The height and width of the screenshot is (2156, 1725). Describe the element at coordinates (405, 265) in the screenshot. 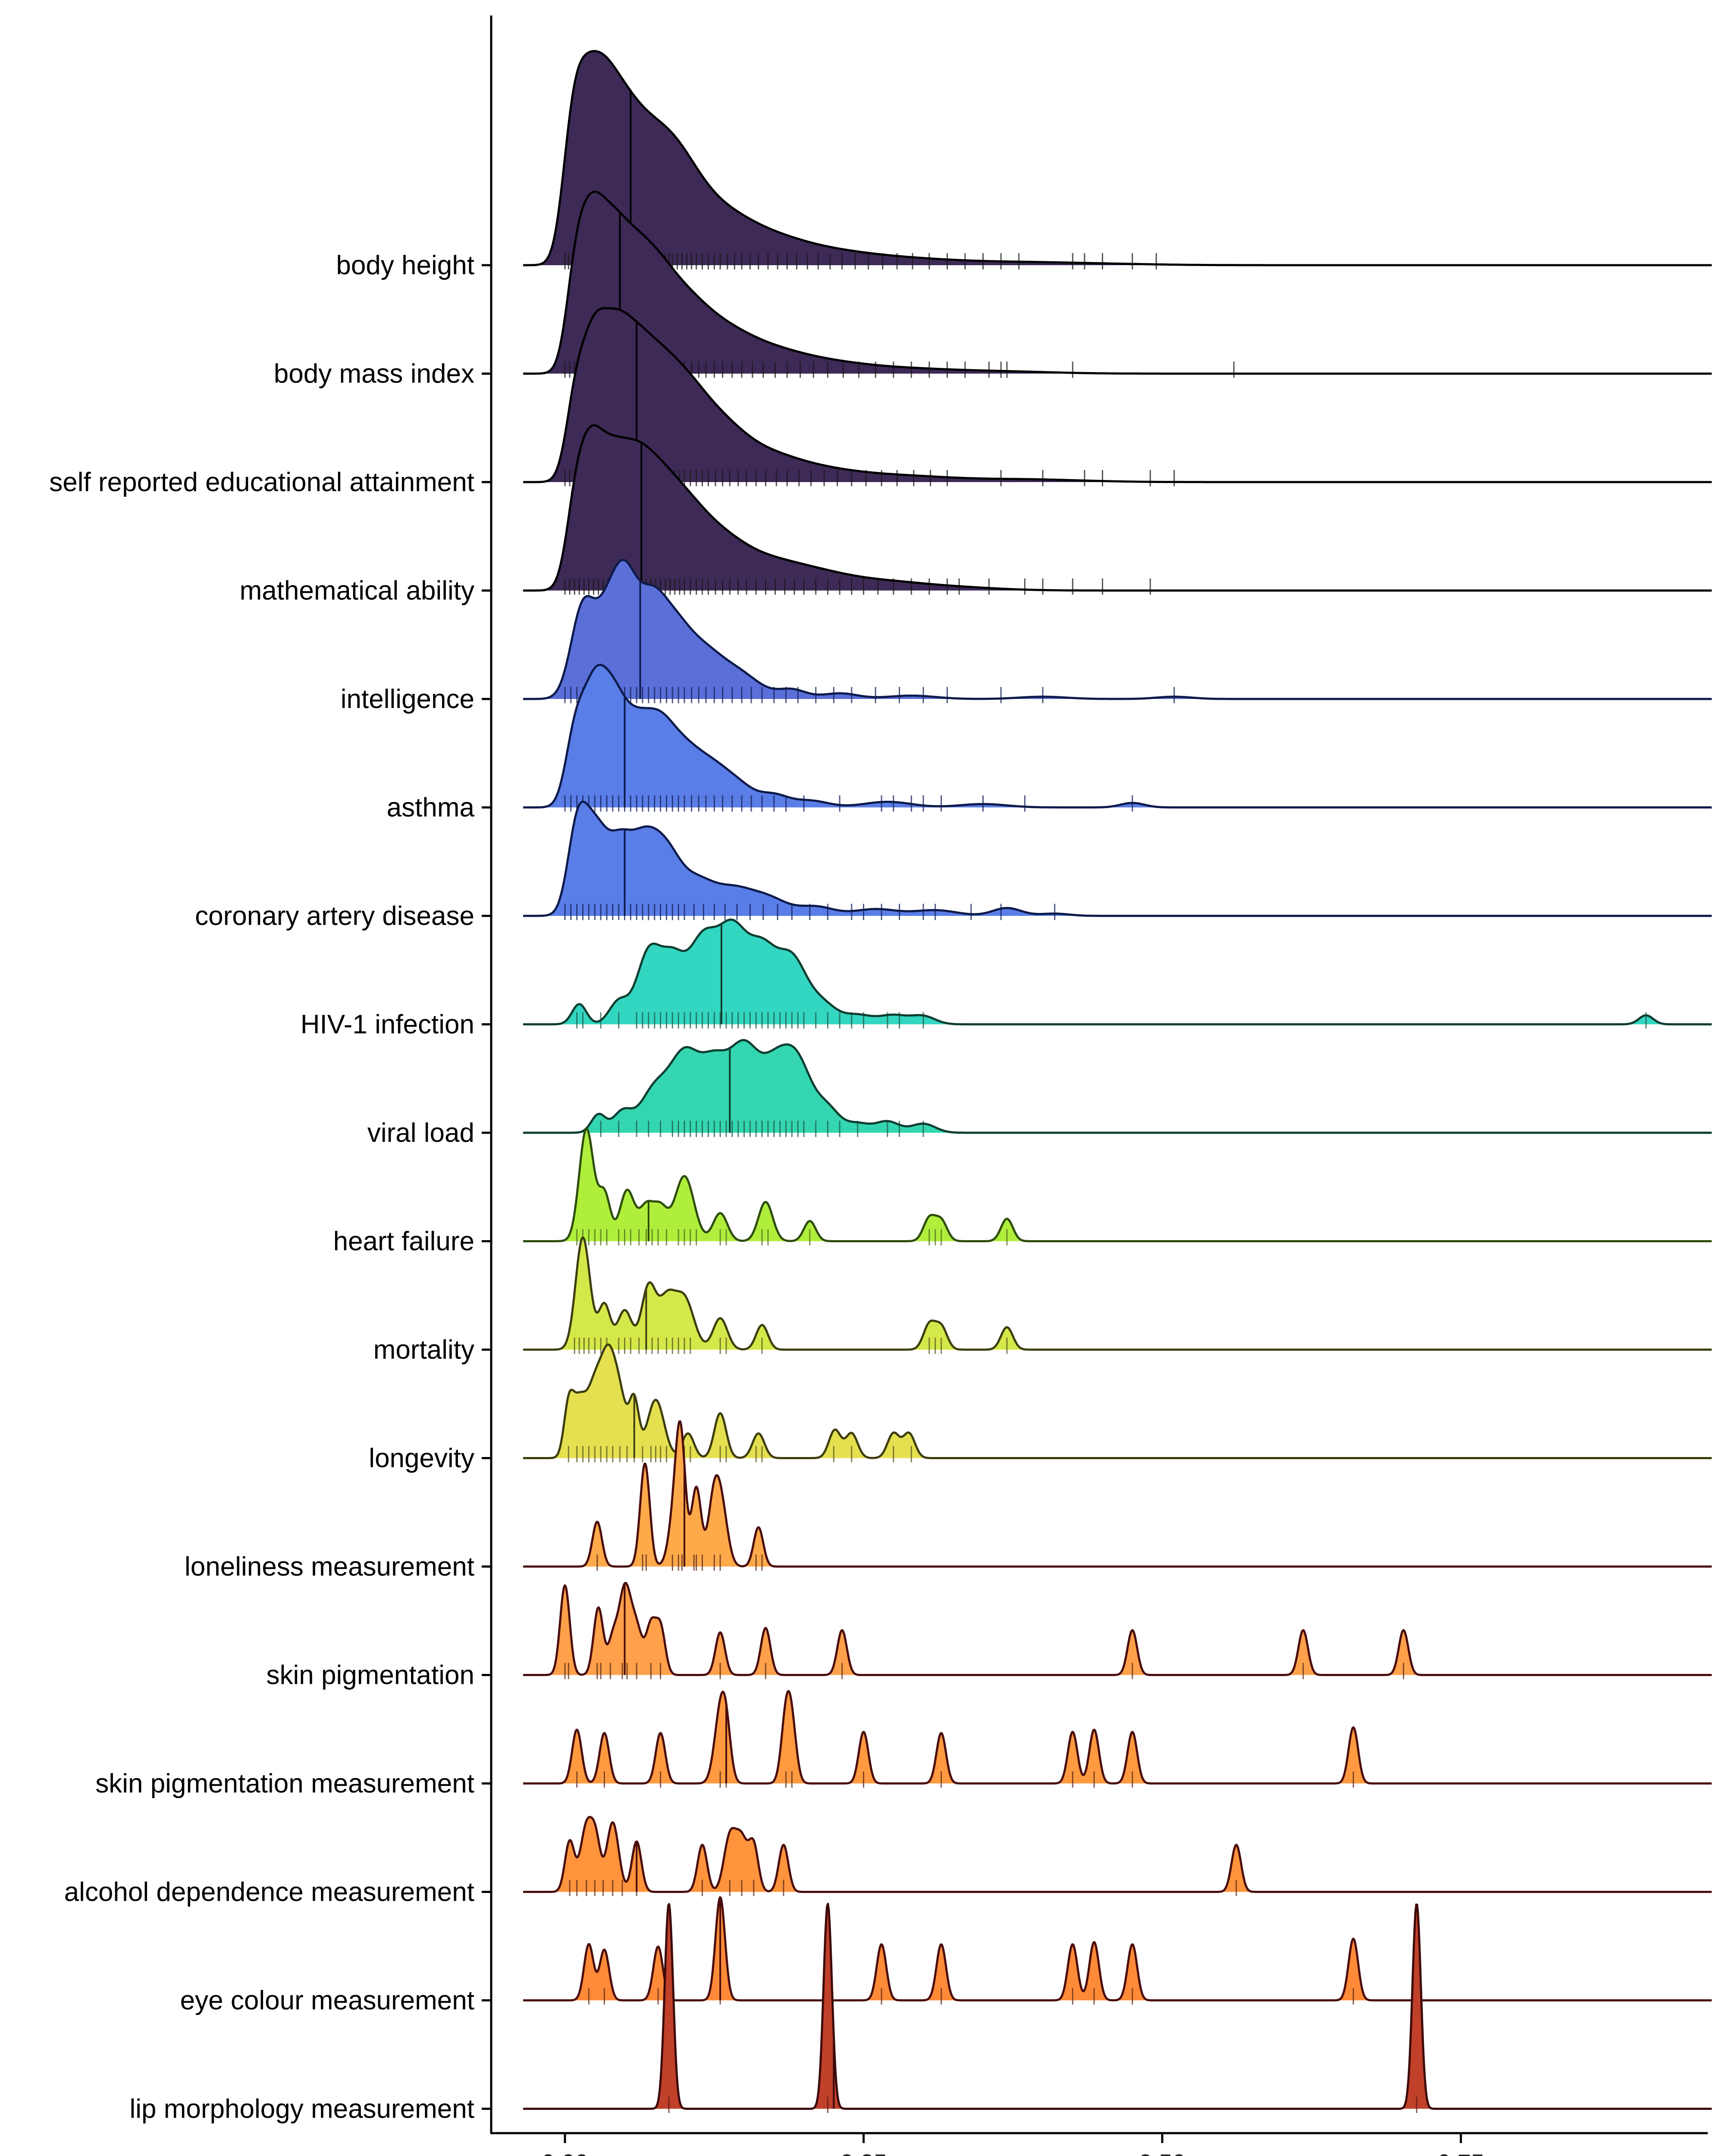

I see `category-label: body height` at that location.